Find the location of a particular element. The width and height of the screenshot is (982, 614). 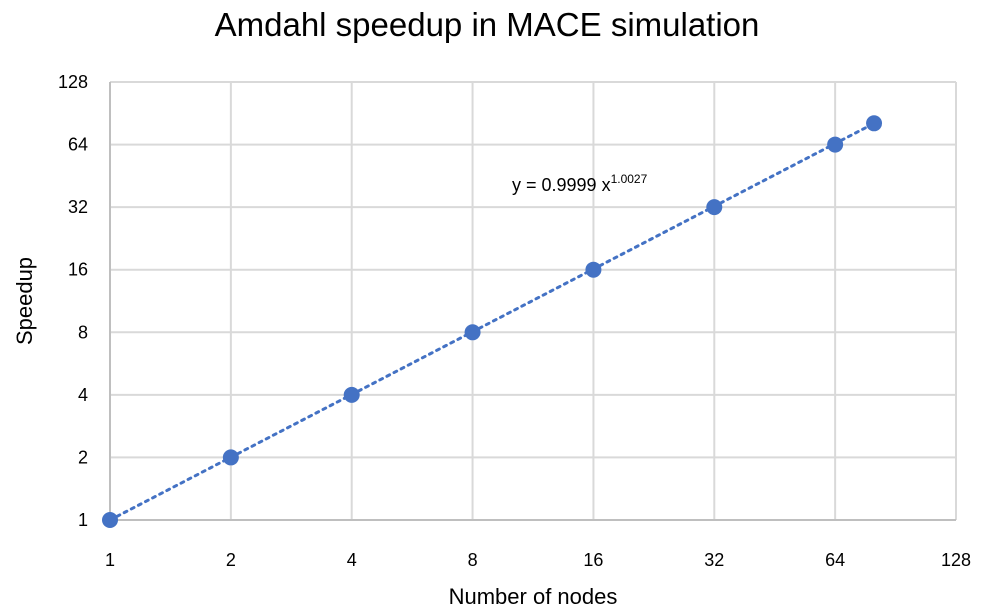

x-tick-label: 2 is located at coordinates (231, 560).